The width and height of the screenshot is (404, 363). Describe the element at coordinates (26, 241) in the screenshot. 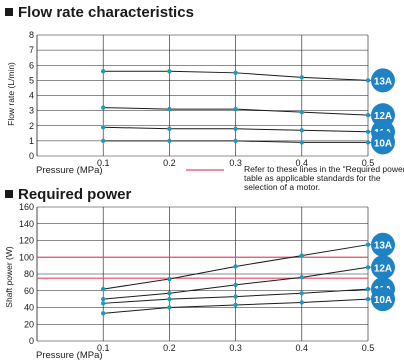

I see `chart2-ytick-label: 120` at that location.